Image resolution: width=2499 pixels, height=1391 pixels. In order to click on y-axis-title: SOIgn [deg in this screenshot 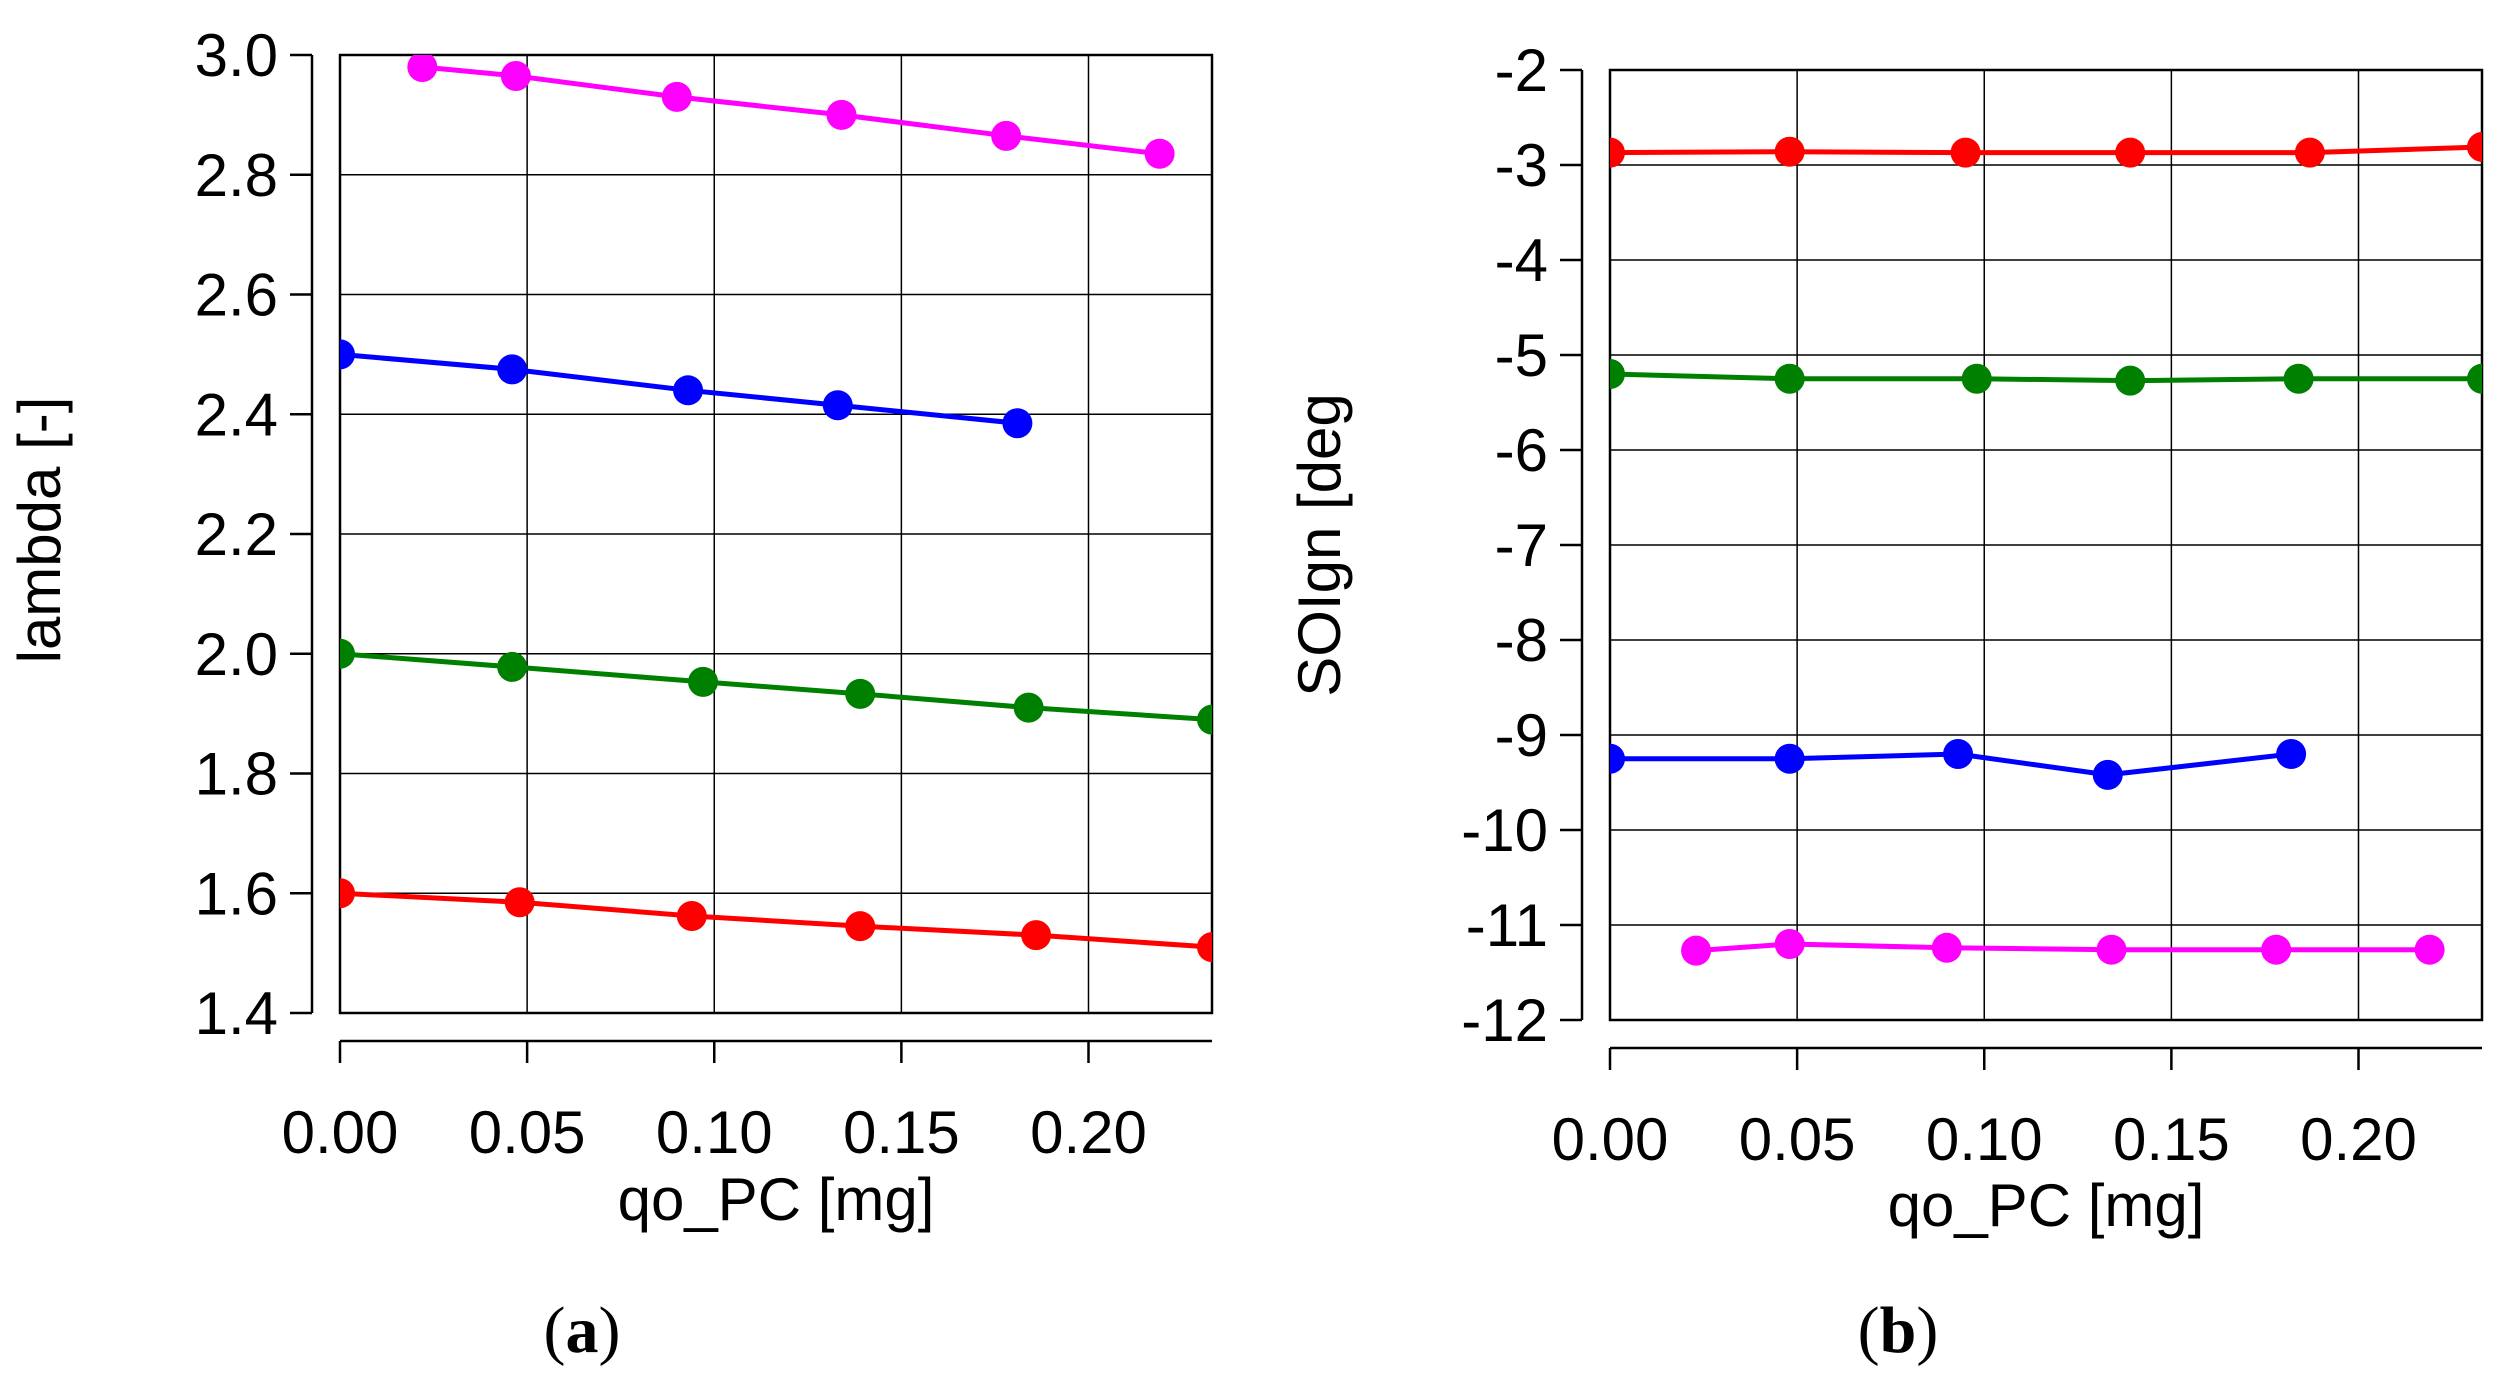, I will do `click(1319, 545)`.